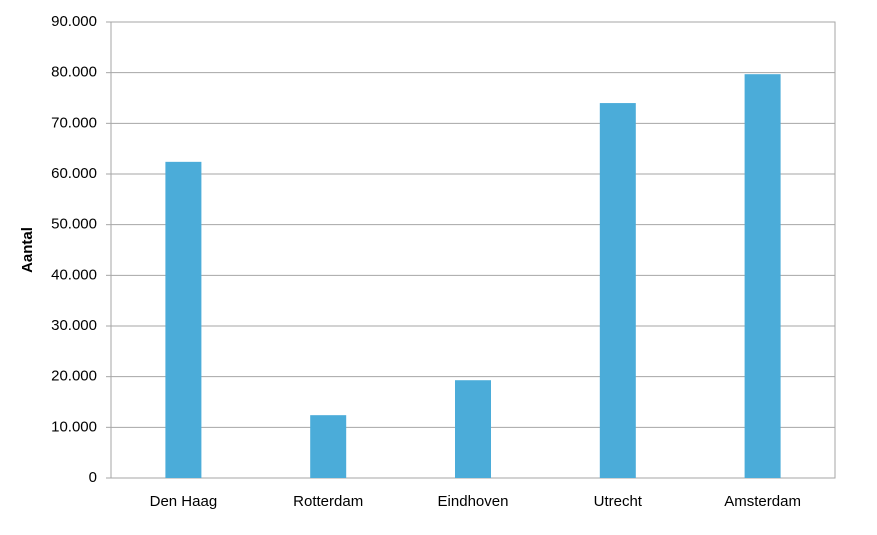 The width and height of the screenshot is (877, 535). Describe the element at coordinates (74, 122) in the screenshot. I see `y-tick-label: 70.000` at that location.